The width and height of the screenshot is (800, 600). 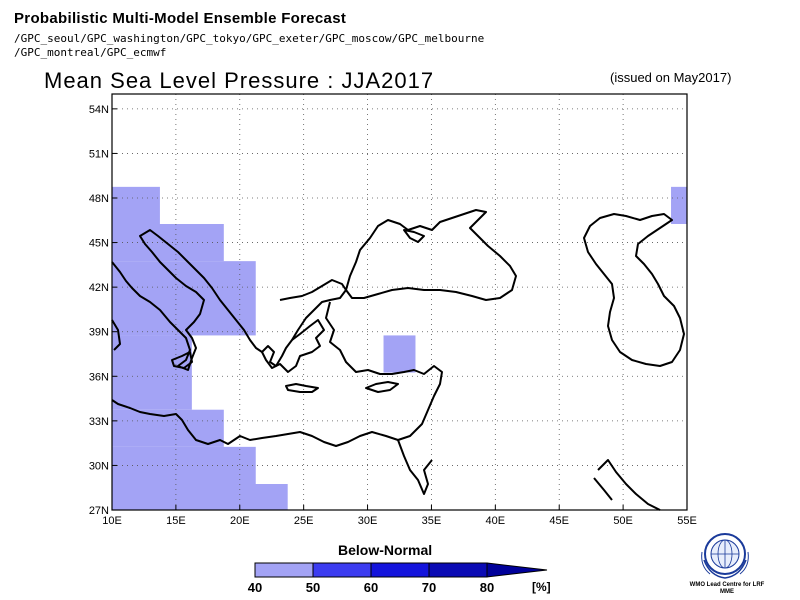 I want to click on logo-caption: WMO Lead Centre for LRF MME, so click(x=727, y=588).